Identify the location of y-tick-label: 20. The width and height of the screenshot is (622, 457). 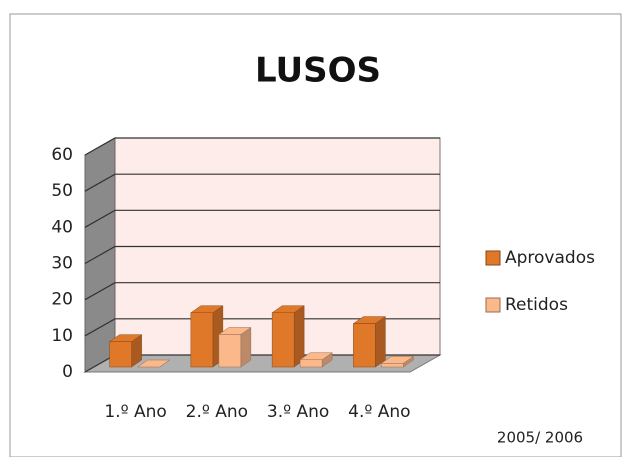
(62, 300).